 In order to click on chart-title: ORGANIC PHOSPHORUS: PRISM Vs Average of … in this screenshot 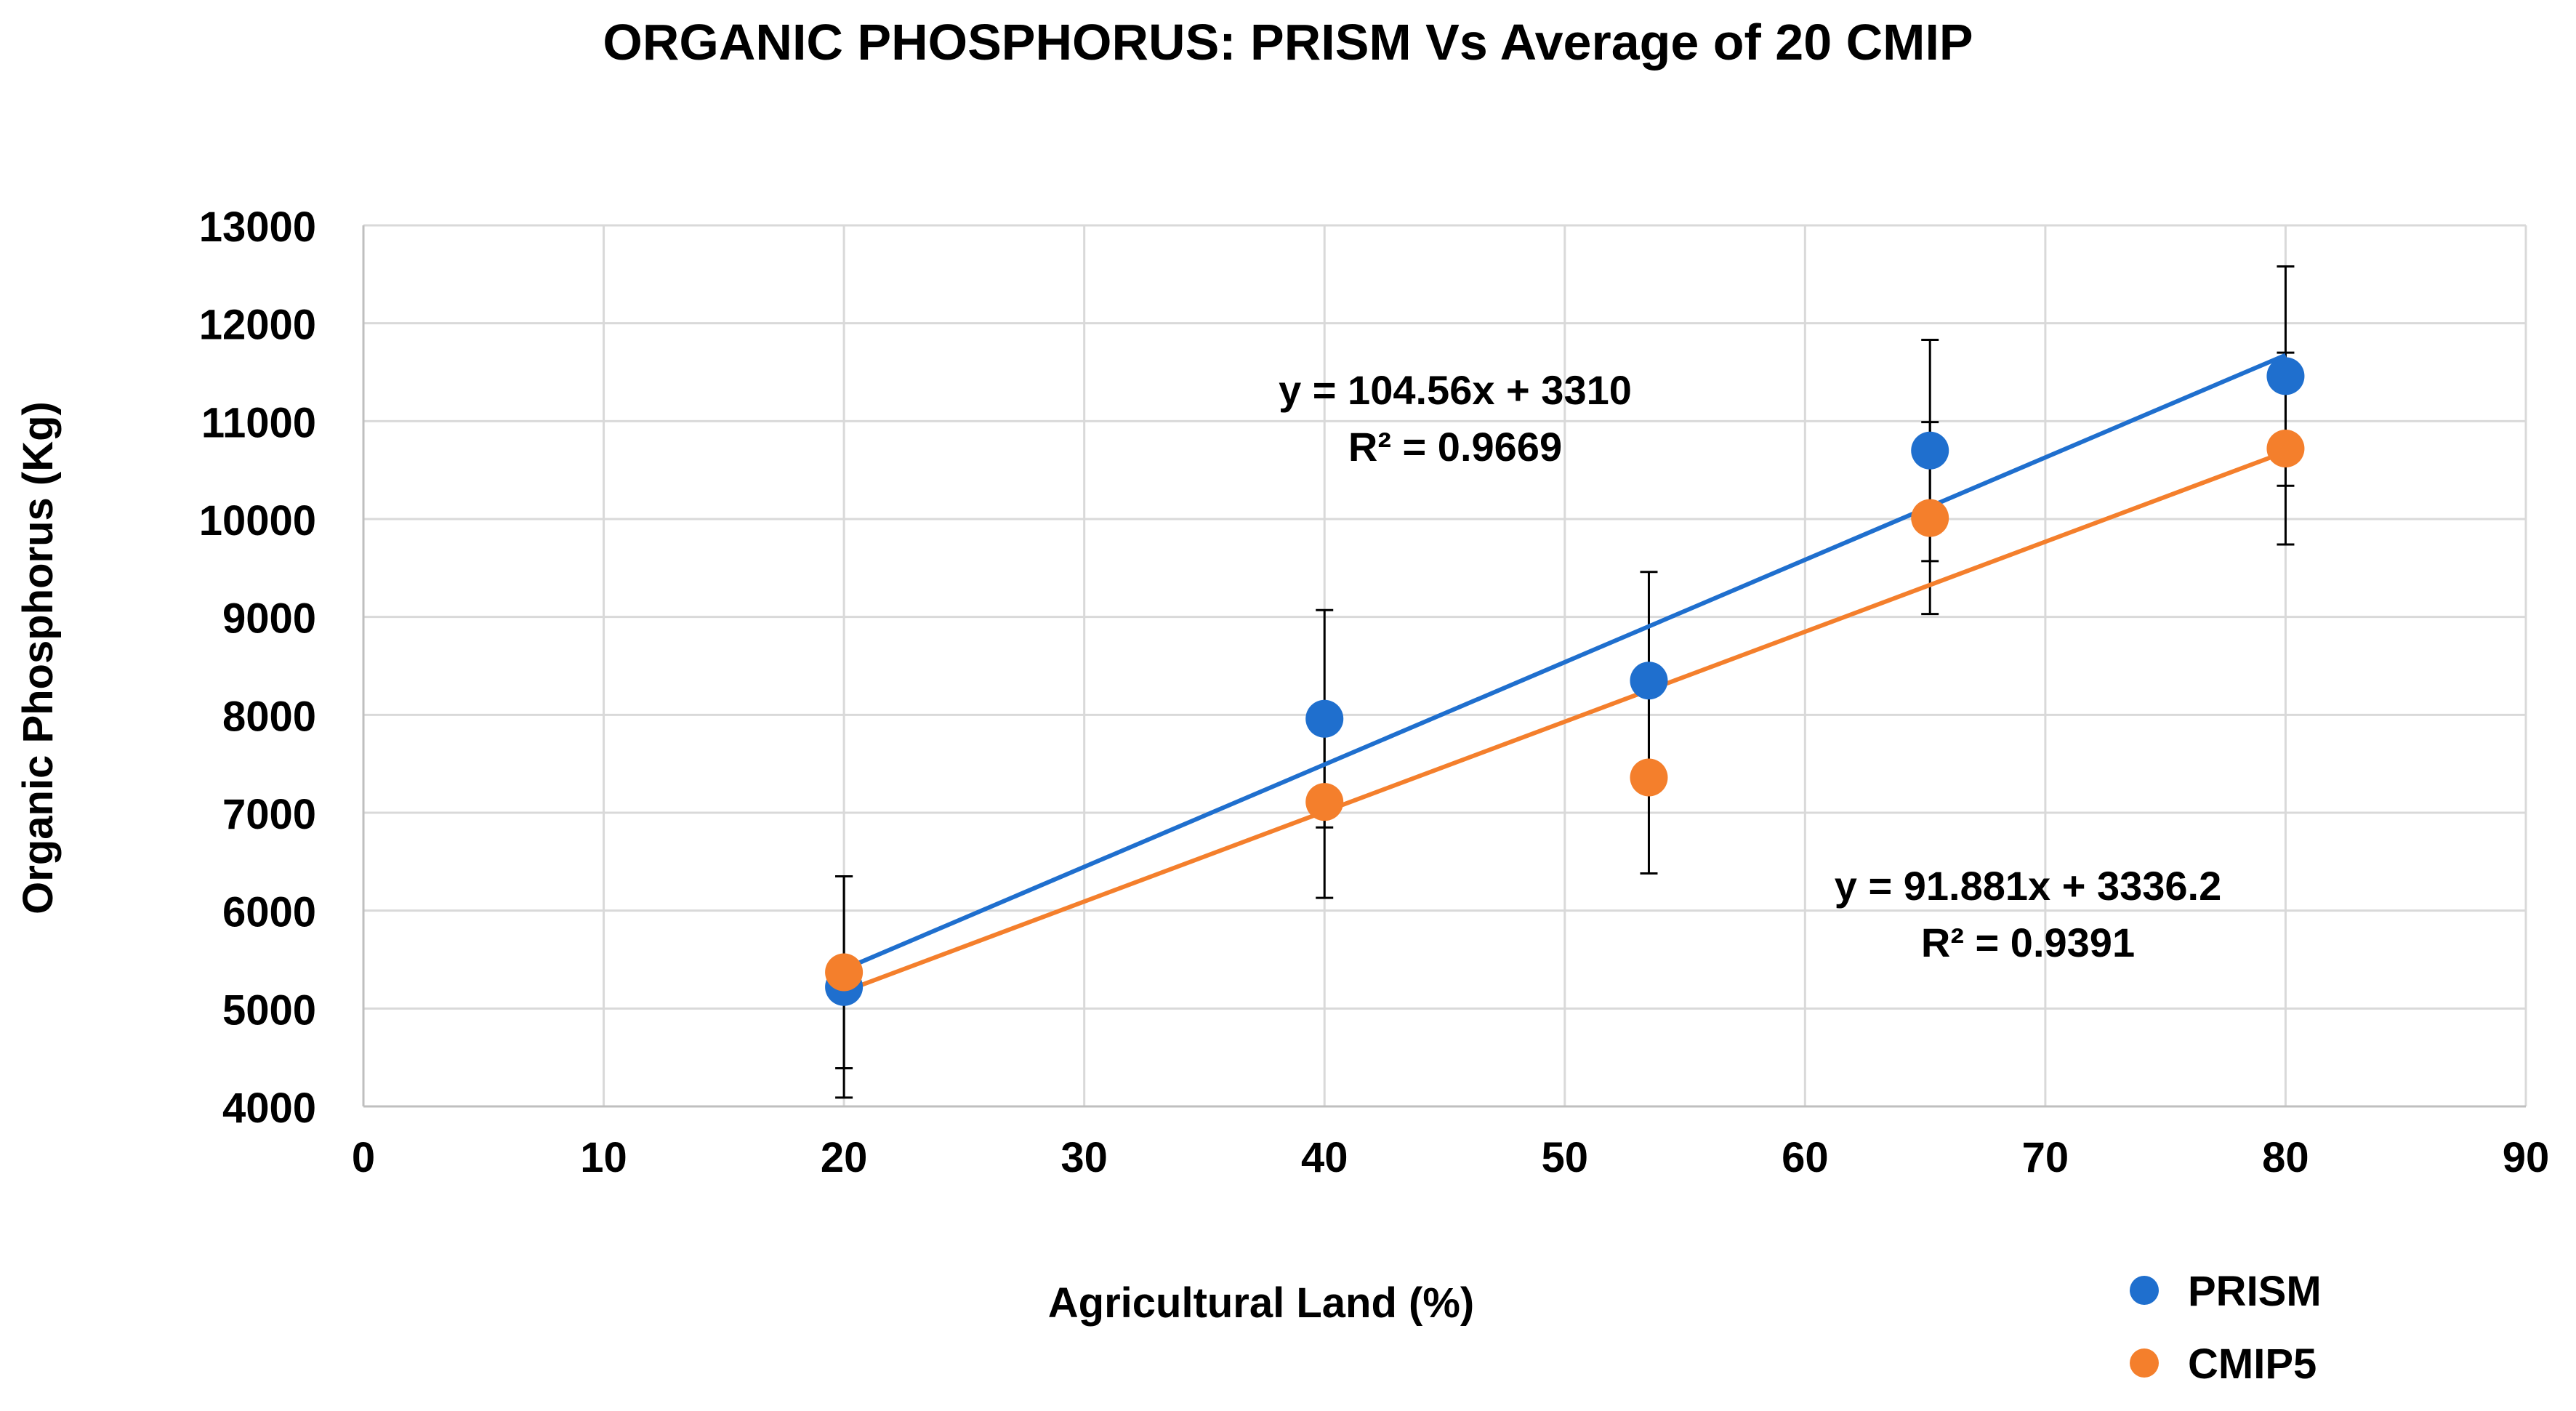, I will do `click(1288, 43)`.